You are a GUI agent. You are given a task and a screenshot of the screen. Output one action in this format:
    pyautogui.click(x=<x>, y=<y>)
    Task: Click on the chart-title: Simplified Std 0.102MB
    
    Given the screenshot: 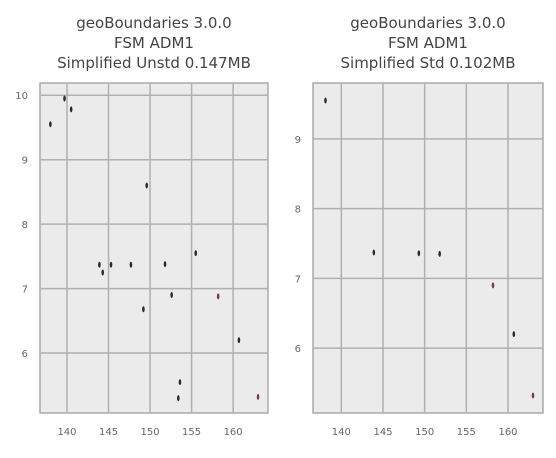 What is the action you would take?
    pyautogui.click(x=428, y=63)
    